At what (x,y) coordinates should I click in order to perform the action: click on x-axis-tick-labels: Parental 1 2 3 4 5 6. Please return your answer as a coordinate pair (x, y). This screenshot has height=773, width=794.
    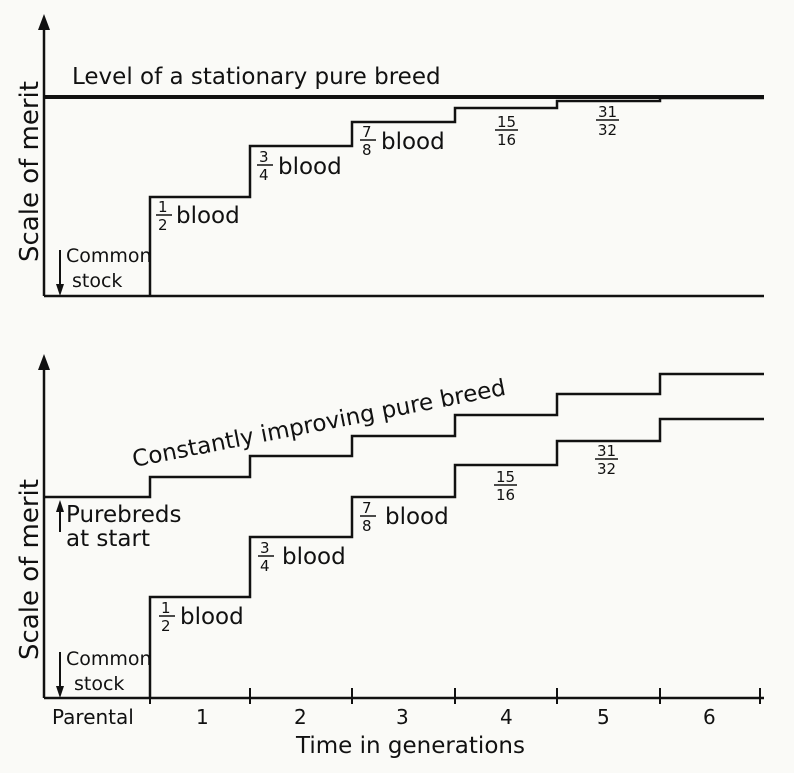
    Looking at the image, I should click on (384, 717).